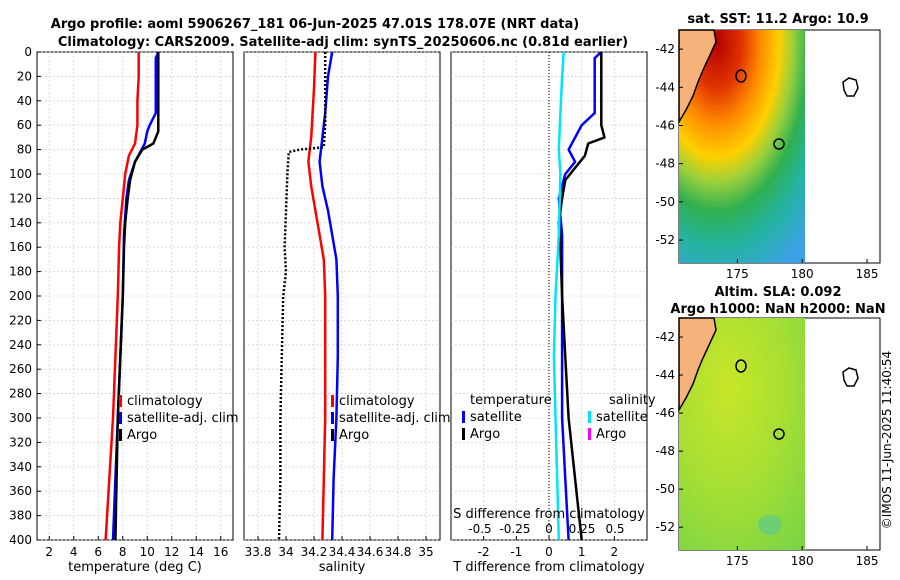  What do you see at coordinates (777, 19) in the screenshot?
I see `sst-map-title: sat. SST: 11.2 Argo: 10.9` at bounding box center [777, 19].